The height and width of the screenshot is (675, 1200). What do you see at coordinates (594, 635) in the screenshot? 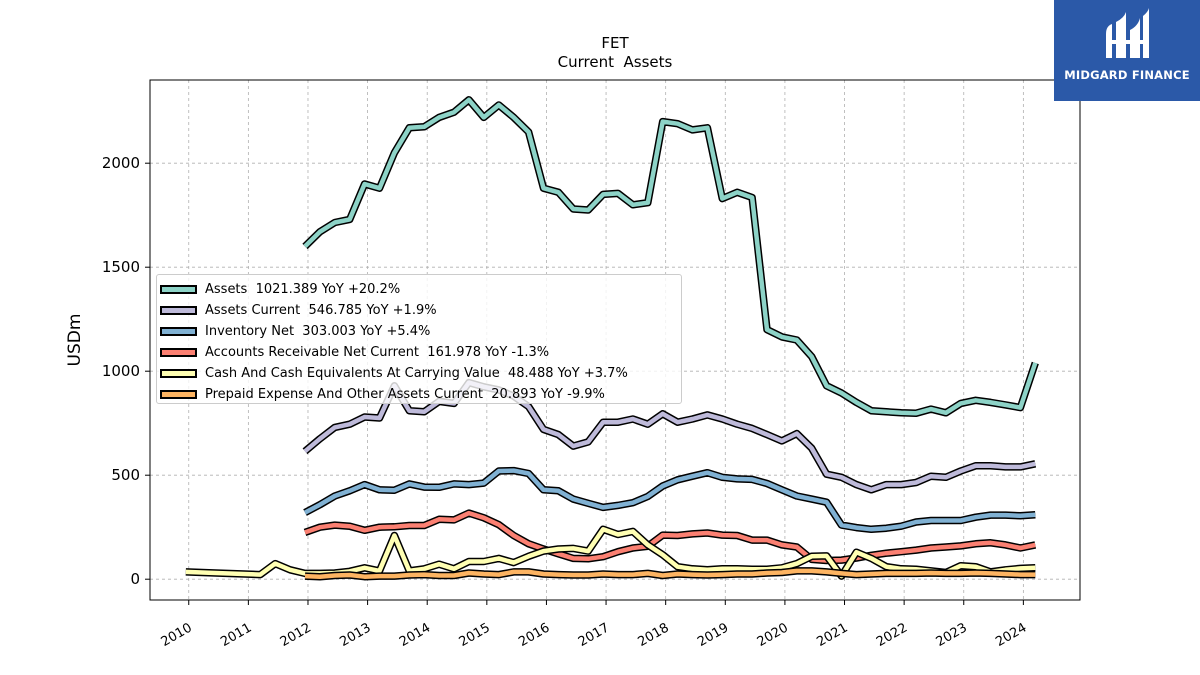
I see `x-tick-label: 2017` at bounding box center [594, 635].